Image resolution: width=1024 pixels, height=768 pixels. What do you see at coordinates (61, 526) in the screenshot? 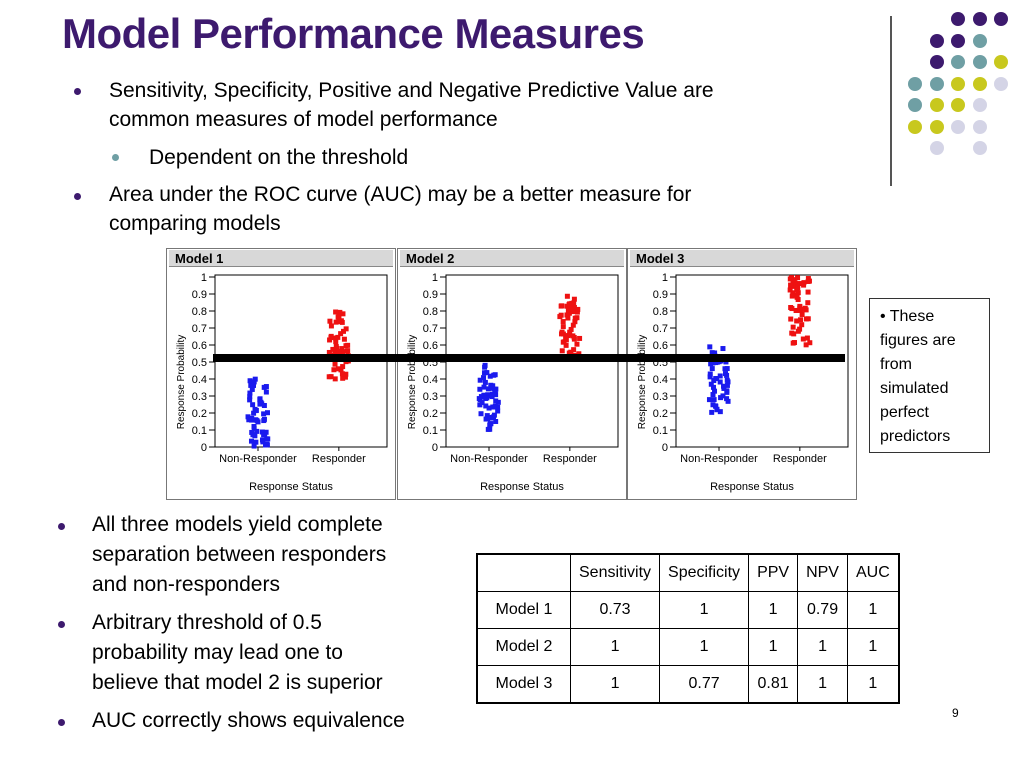
I see `bullet-icon` at bounding box center [61, 526].